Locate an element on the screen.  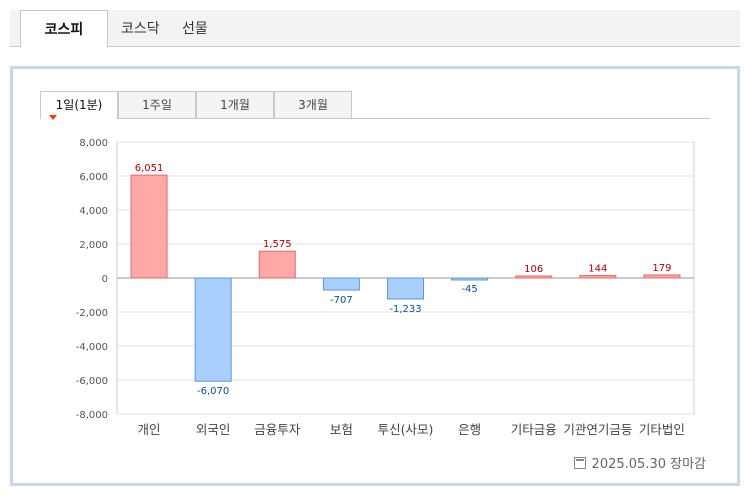
tab-futures: 선물 is located at coordinates (195, 29).